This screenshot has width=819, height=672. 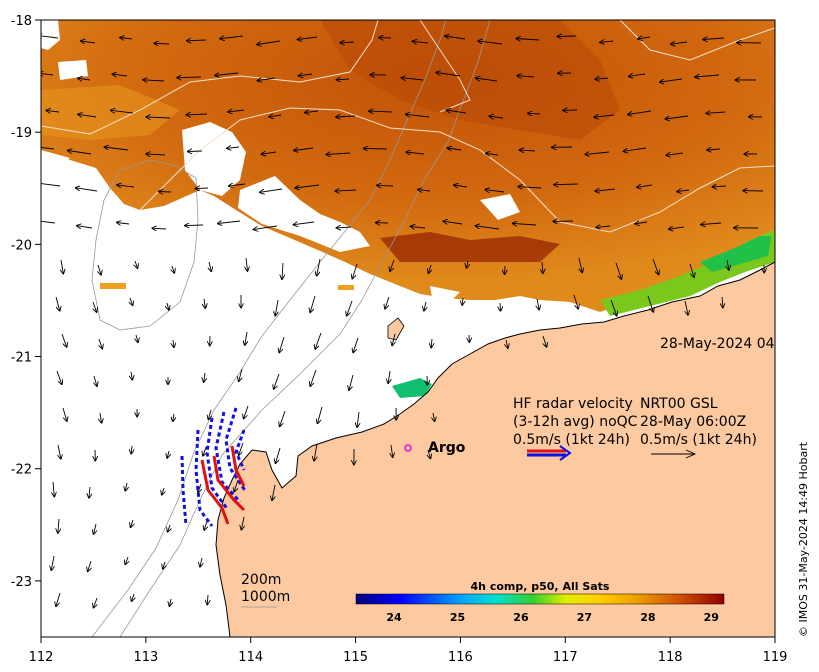 I want to click on hf-radar-vectors, so click(x=214, y=467).